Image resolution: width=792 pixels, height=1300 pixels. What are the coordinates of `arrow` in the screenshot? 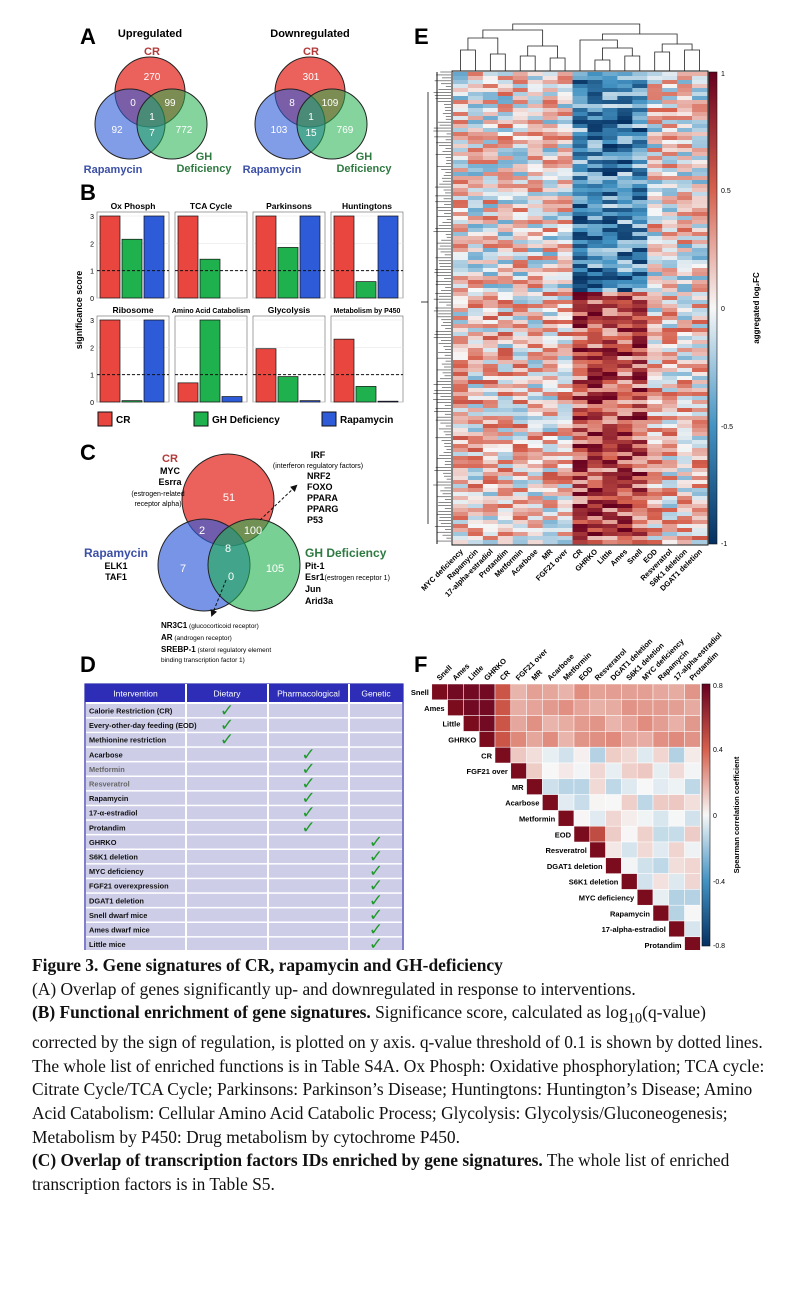 It's located at (218, 598).